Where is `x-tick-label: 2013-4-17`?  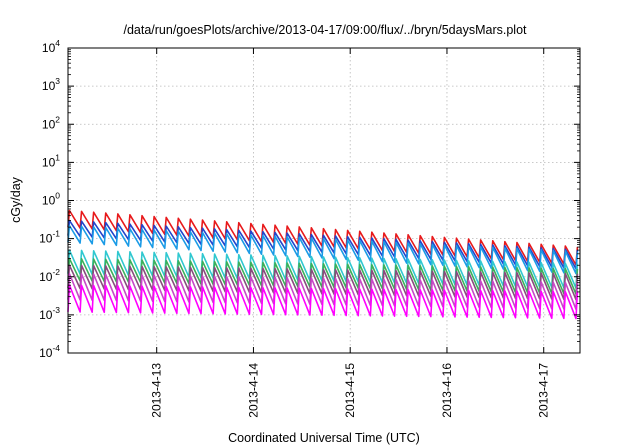
x-tick-label: 2013-4-17 is located at coordinates (544, 390).